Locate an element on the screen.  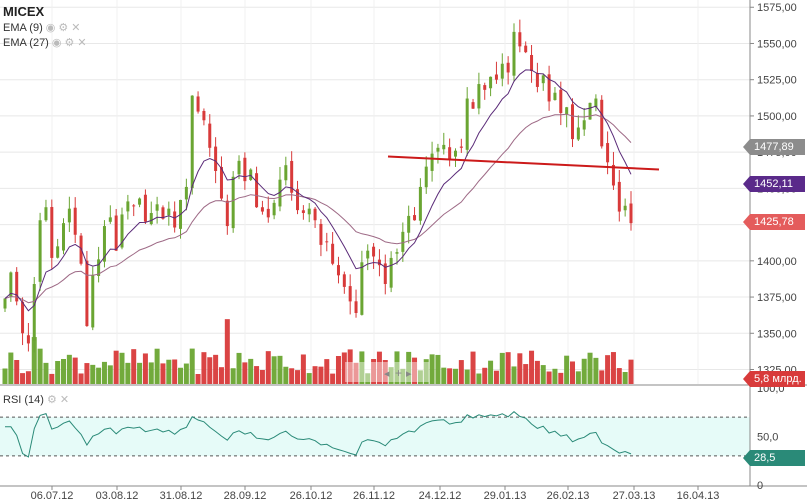
price-label-last: 1425,78 is located at coordinates (774, 222).